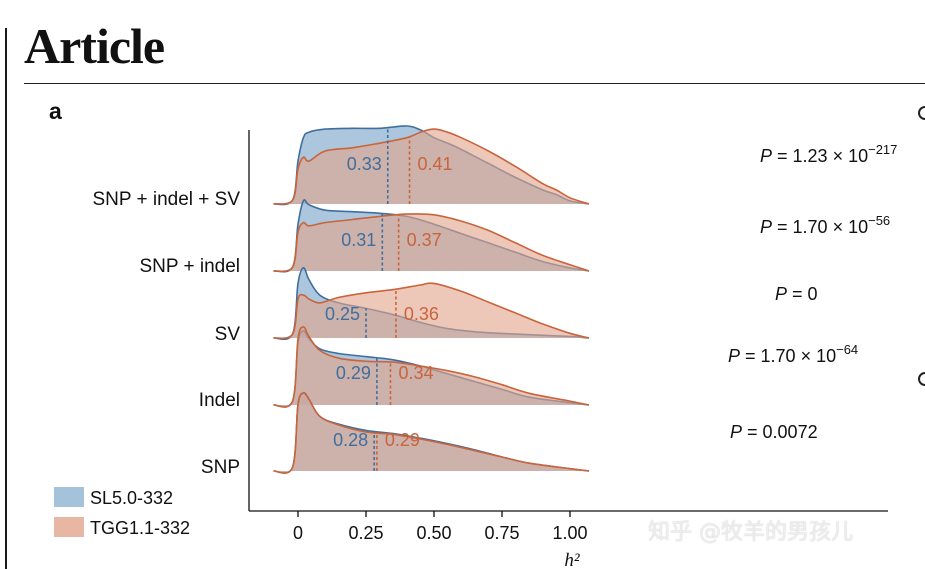  I want to click on median-label-SL5.0-332: 0.29, so click(353, 373).